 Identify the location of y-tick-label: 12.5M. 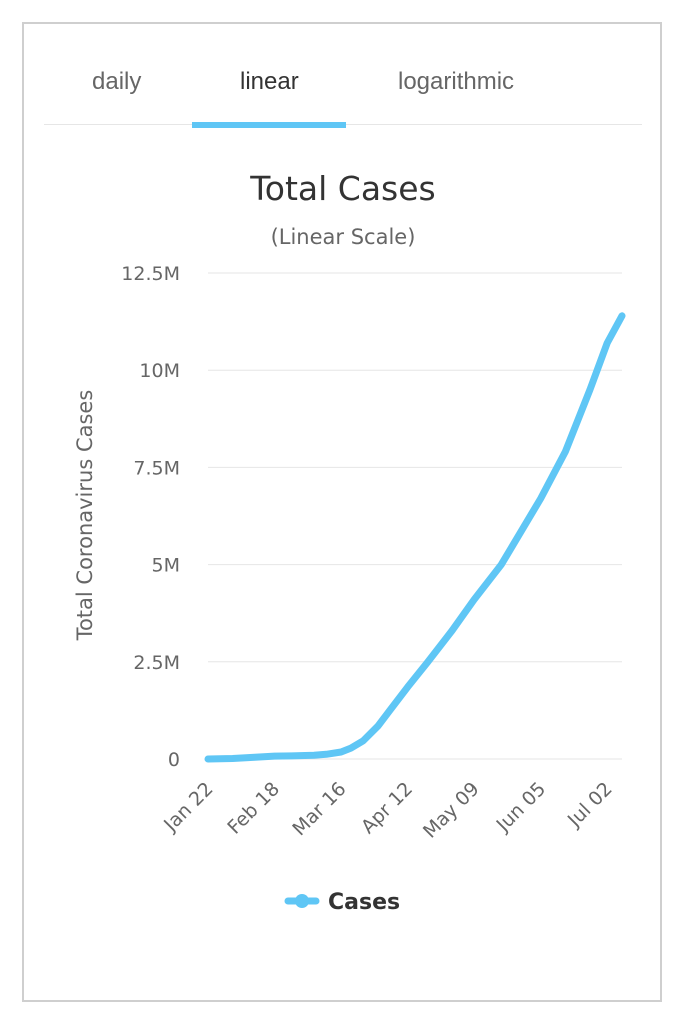
(150, 274).